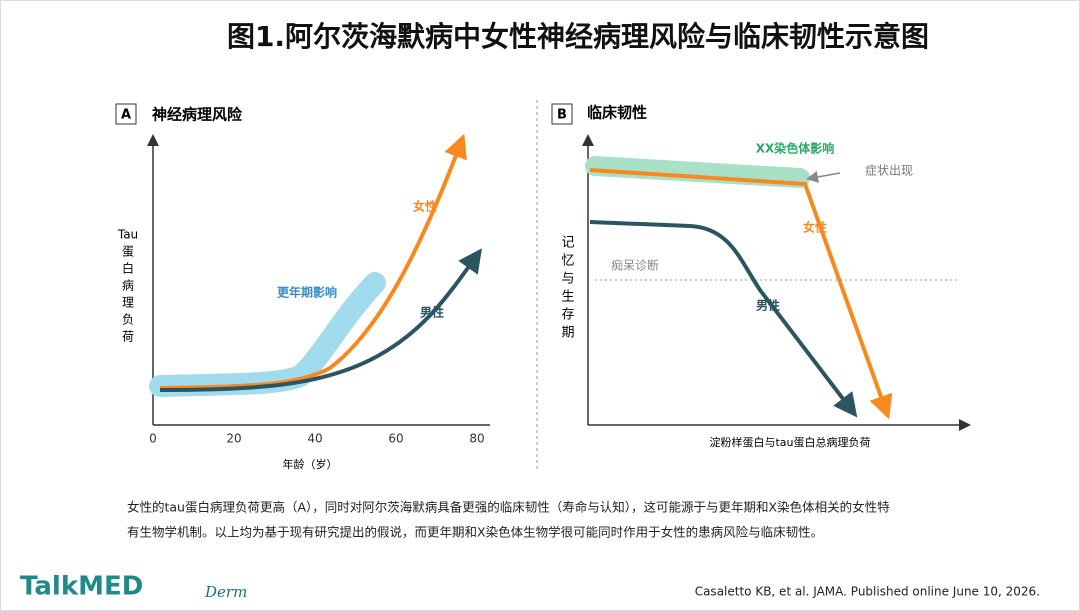 Image resolution: width=1080 pixels, height=611 pixels. What do you see at coordinates (635, 265) in the screenshot?
I see `diagnosis-label: 痴呆诊断` at bounding box center [635, 265].